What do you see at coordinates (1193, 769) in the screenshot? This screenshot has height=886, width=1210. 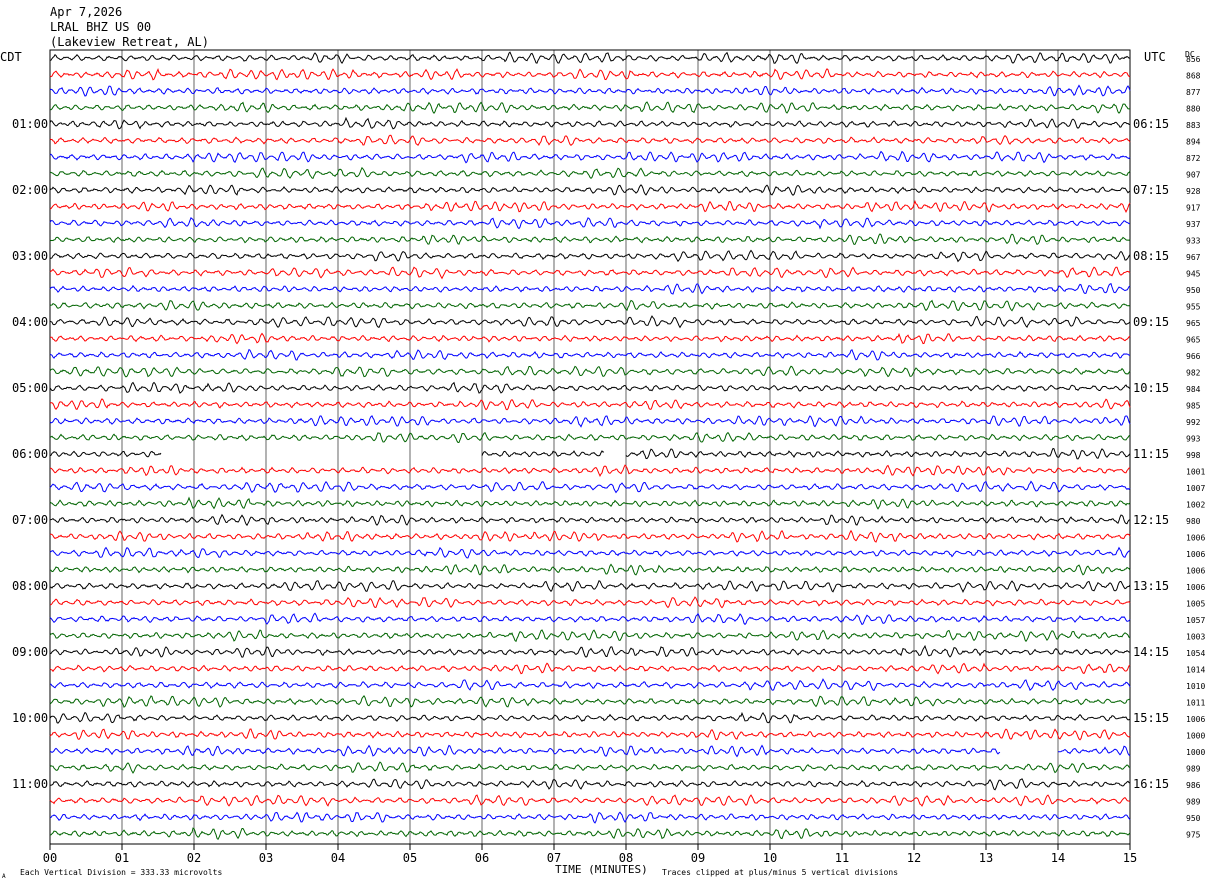 I see `dc-offset-label: 989` at bounding box center [1193, 769].